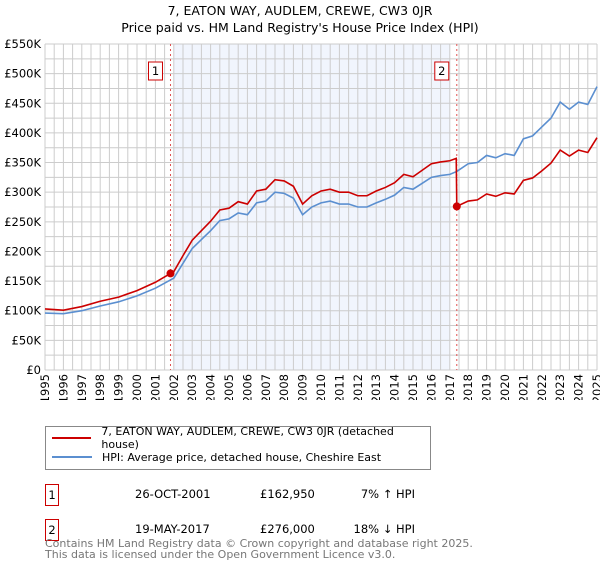 The height and width of the screenshot is (561, 600). Describe the element at coordinates (300, 10) in the screenshot. I see `chart-title: 7, EATON WAY, AUDLEM, CREWE, CW3 0JR` at that location.